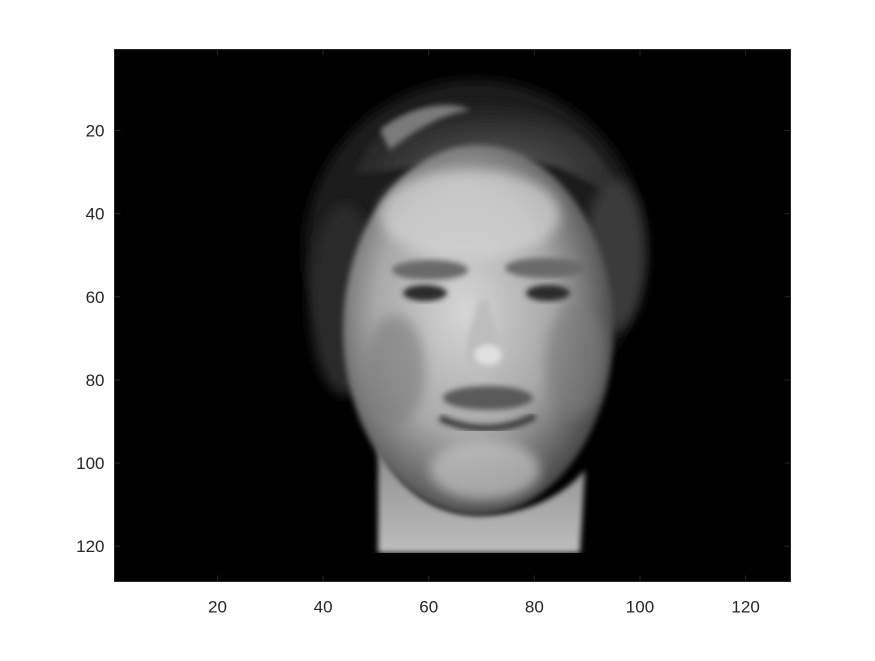 The height and width of the screenshot is (661, 875). What do you see at coordinates (217, 607) in the screenshot?
I see `x-tick-label: 20` at bounding box center [217, 607].